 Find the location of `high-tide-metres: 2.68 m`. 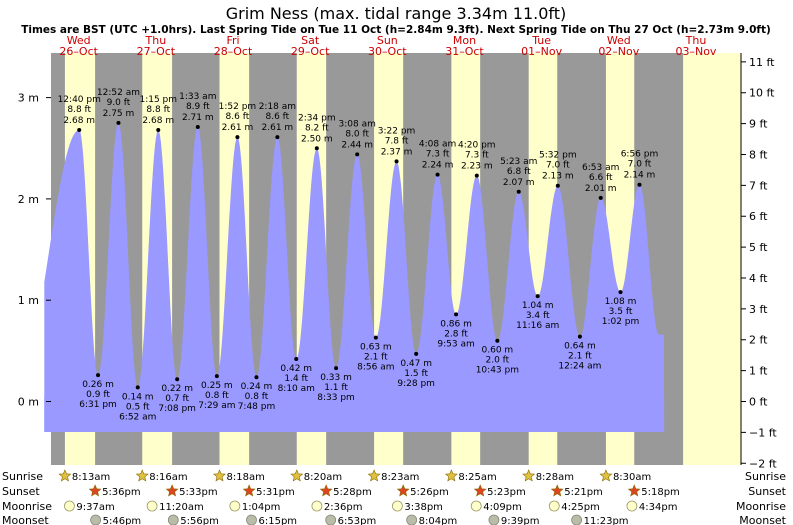

high-tide-metres: 2.68 m is located at coordinates (158, 121).